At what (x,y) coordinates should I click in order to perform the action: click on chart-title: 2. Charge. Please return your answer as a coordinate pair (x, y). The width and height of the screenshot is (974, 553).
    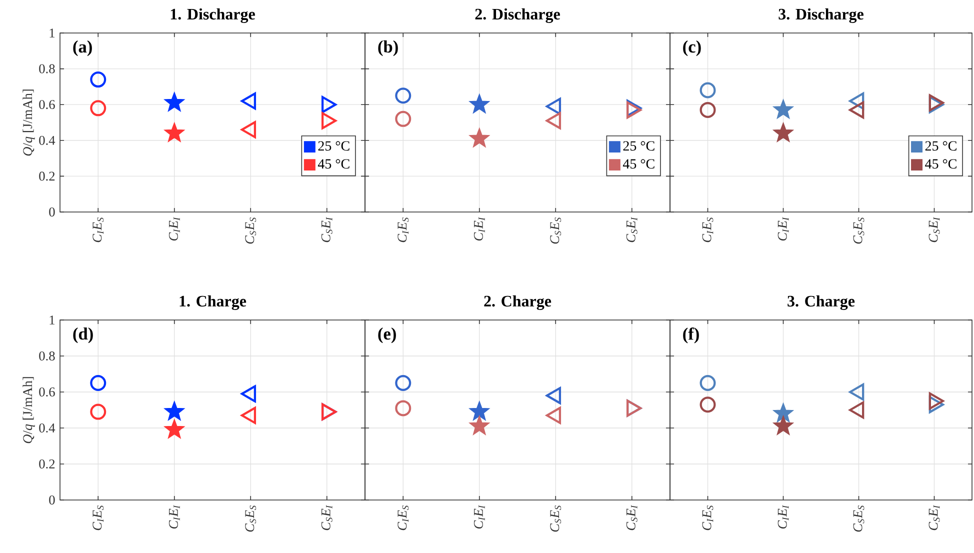
    Looking at the image, I should click on (518, 302).